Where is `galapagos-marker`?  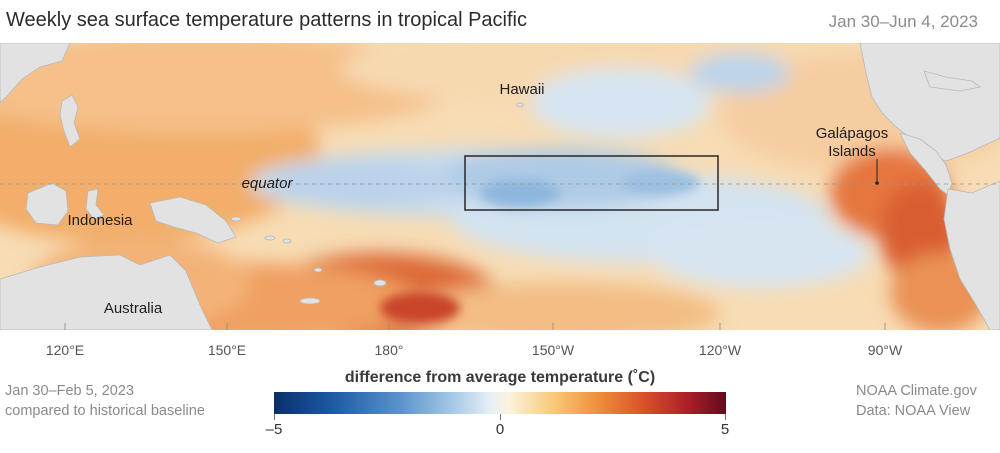
galapagos-marker is located at coordinates (877, 183).